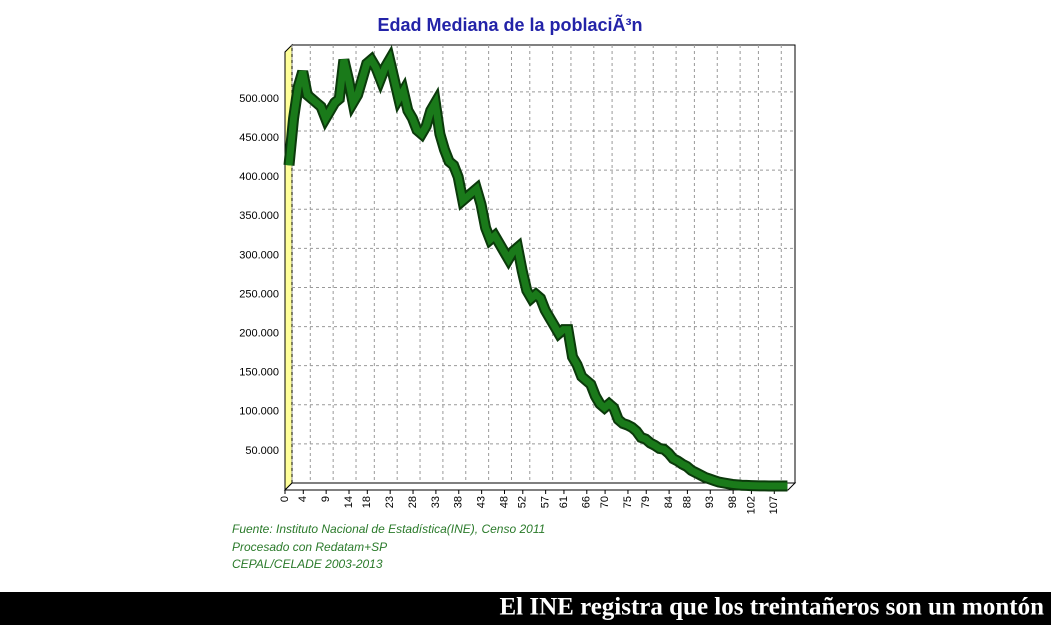 This screenshot has width=1051, height=630. Describe the element at coordinates (303, 499) in the screenshot. I see `x-tick-label: 4` at that location.